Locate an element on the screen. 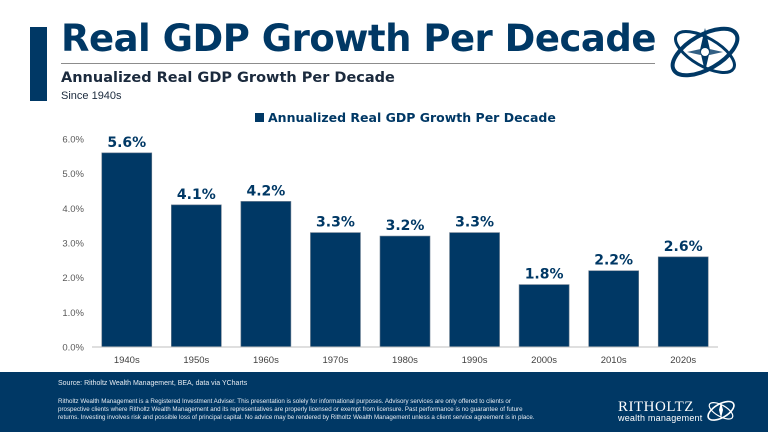  chart-subtitle: Annualized Real GDP Growth Per Decade is located at coordinates (228, 78).